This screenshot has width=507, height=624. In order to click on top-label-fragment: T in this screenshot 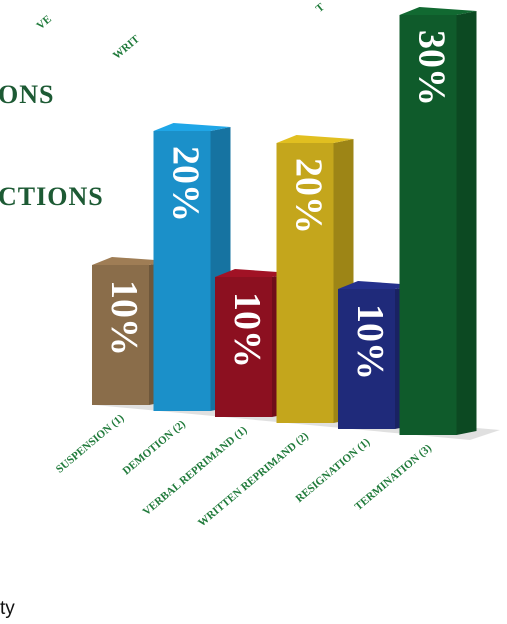, I will do `click(321, 8)`.